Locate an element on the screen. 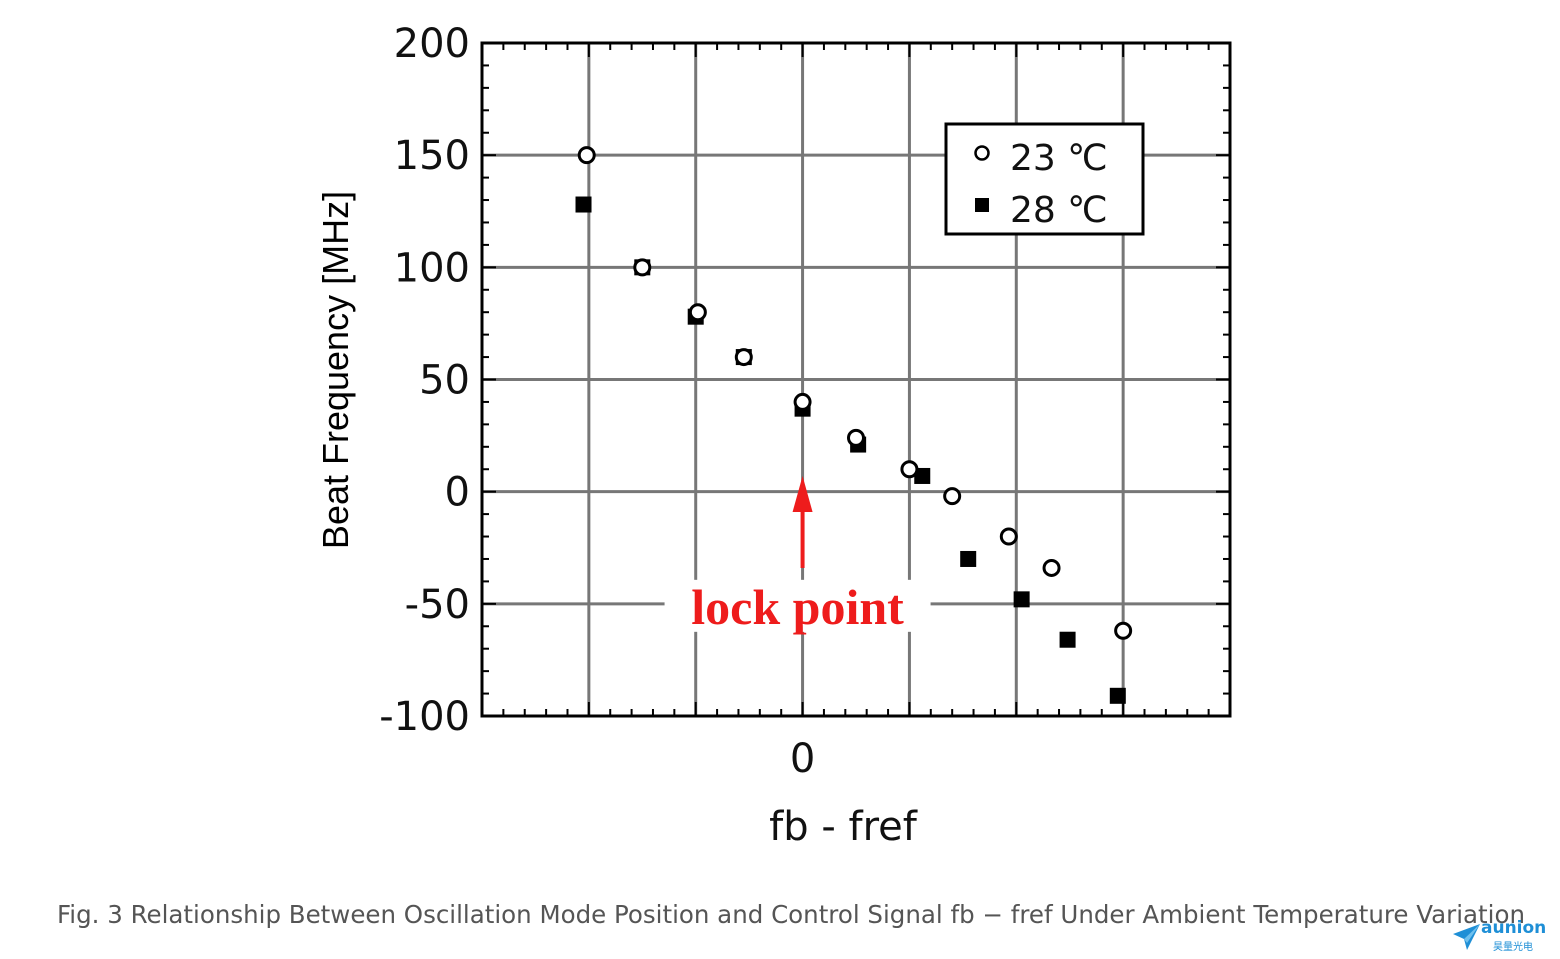  lock-point-label-bg is located at coordinates (797, 605).